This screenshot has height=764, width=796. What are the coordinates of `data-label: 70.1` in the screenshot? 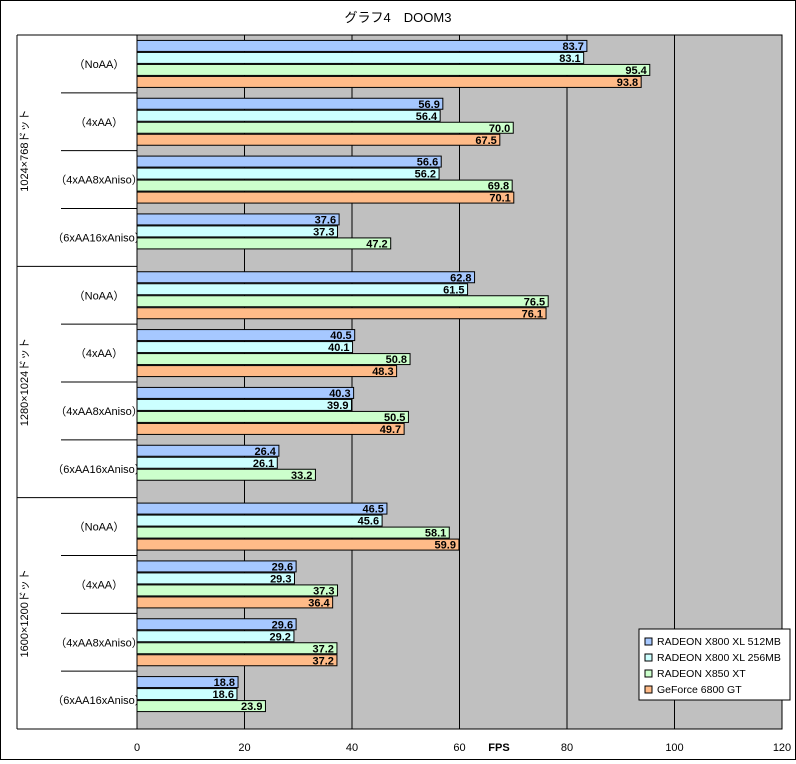 It's located at (499, 199).